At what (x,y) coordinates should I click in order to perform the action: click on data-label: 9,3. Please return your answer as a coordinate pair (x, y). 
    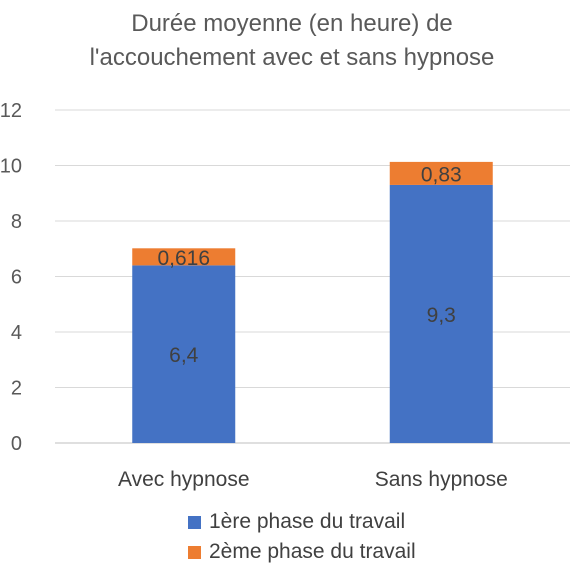
    Looking at the image, I should click on (441, 315).